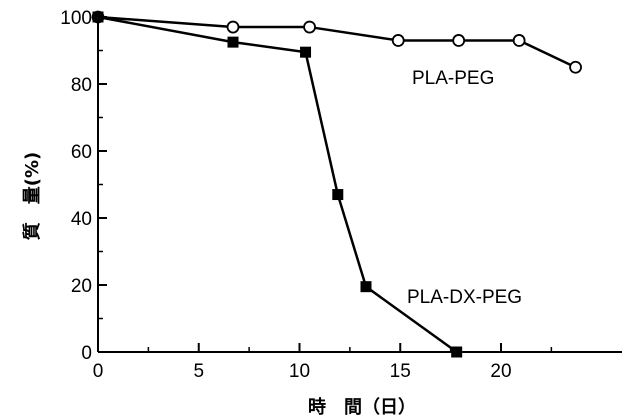  What do you see at coordinates (83, 186) in the screenshot?
I see `y-ticks: 0 20 40 60 80 100` at bounding box center [83, 186].